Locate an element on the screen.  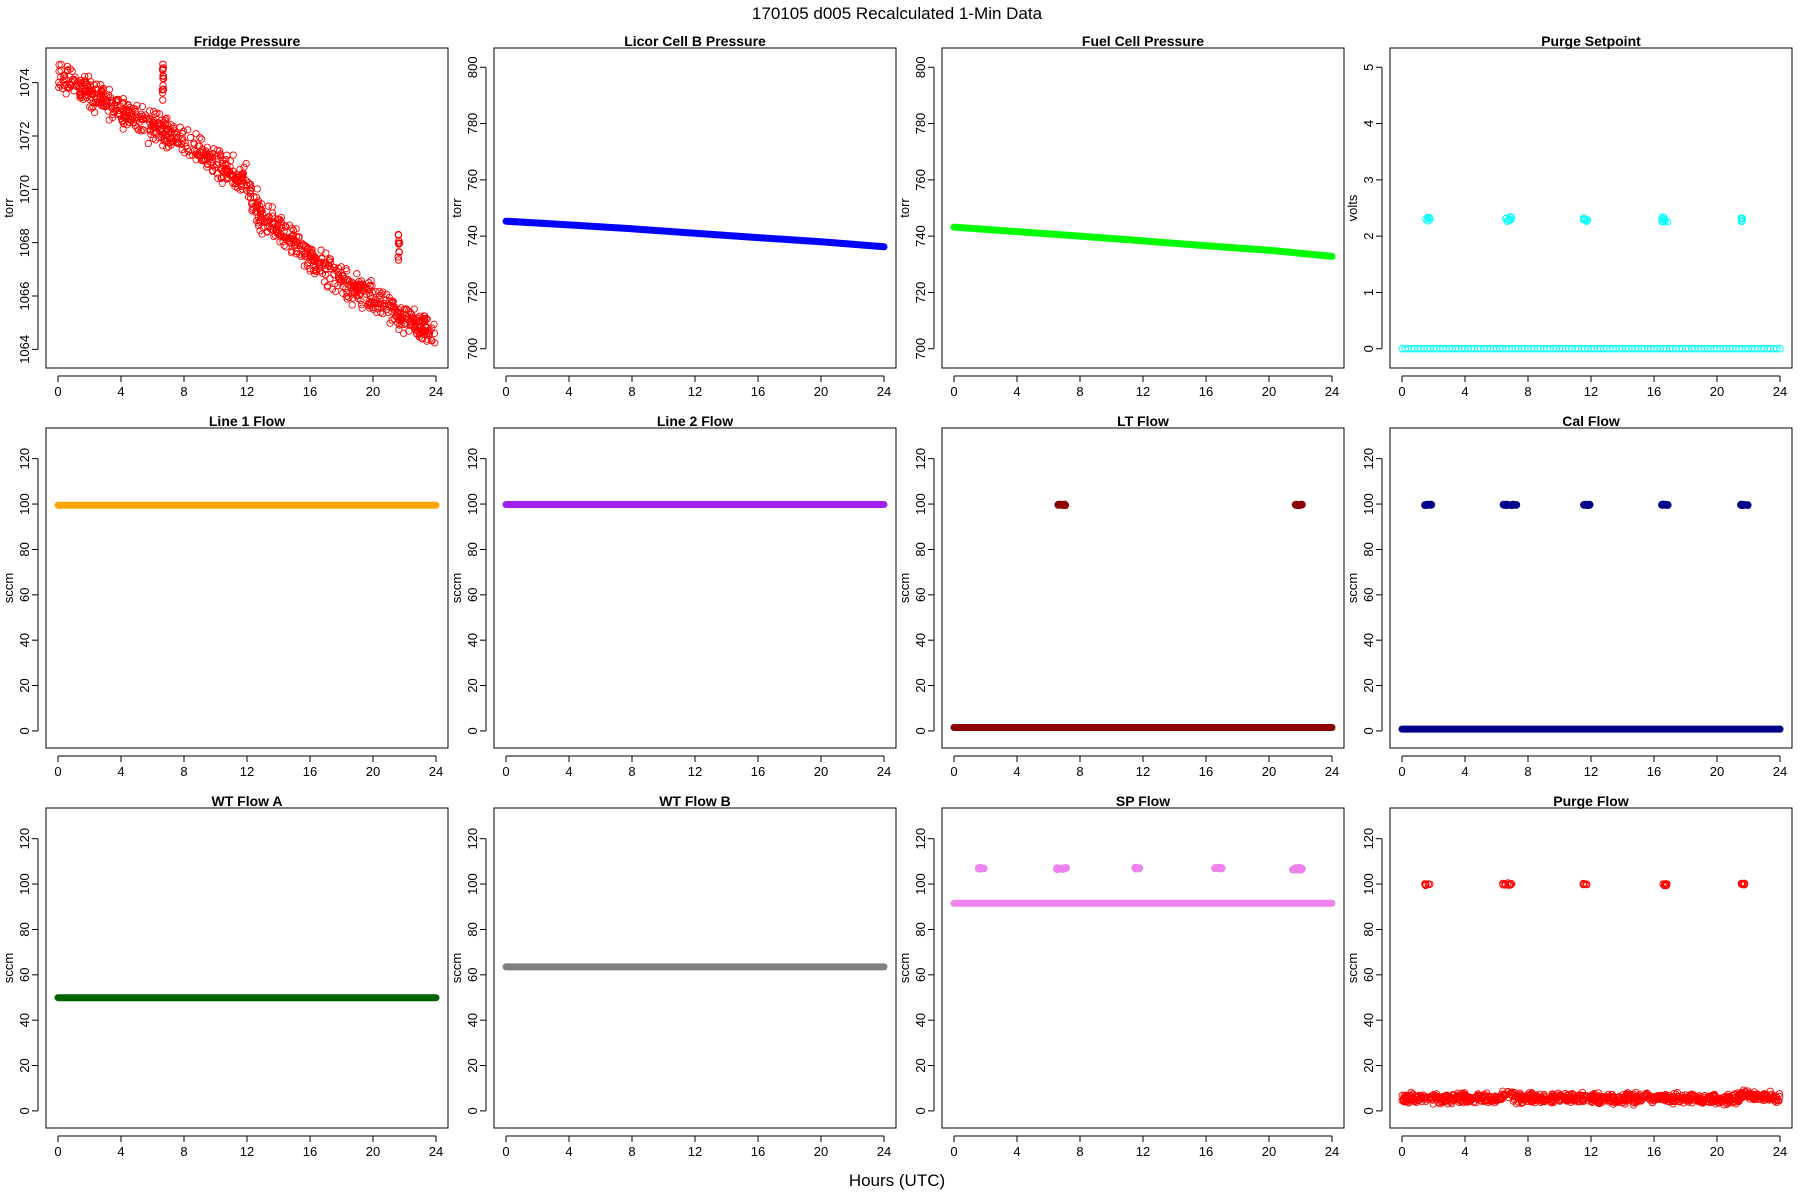
plot-frame is located at coordinates (695, 968).